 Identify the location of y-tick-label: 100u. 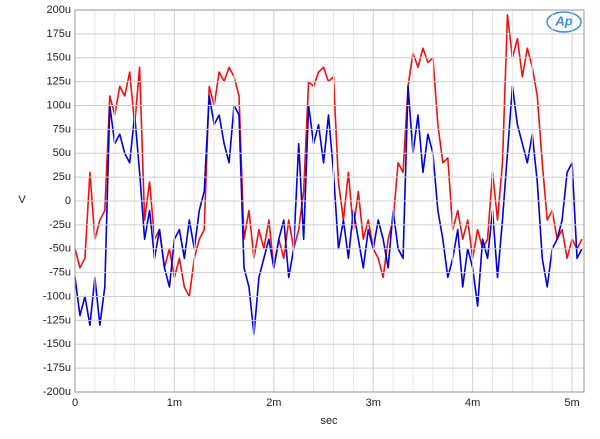
(59, 105).